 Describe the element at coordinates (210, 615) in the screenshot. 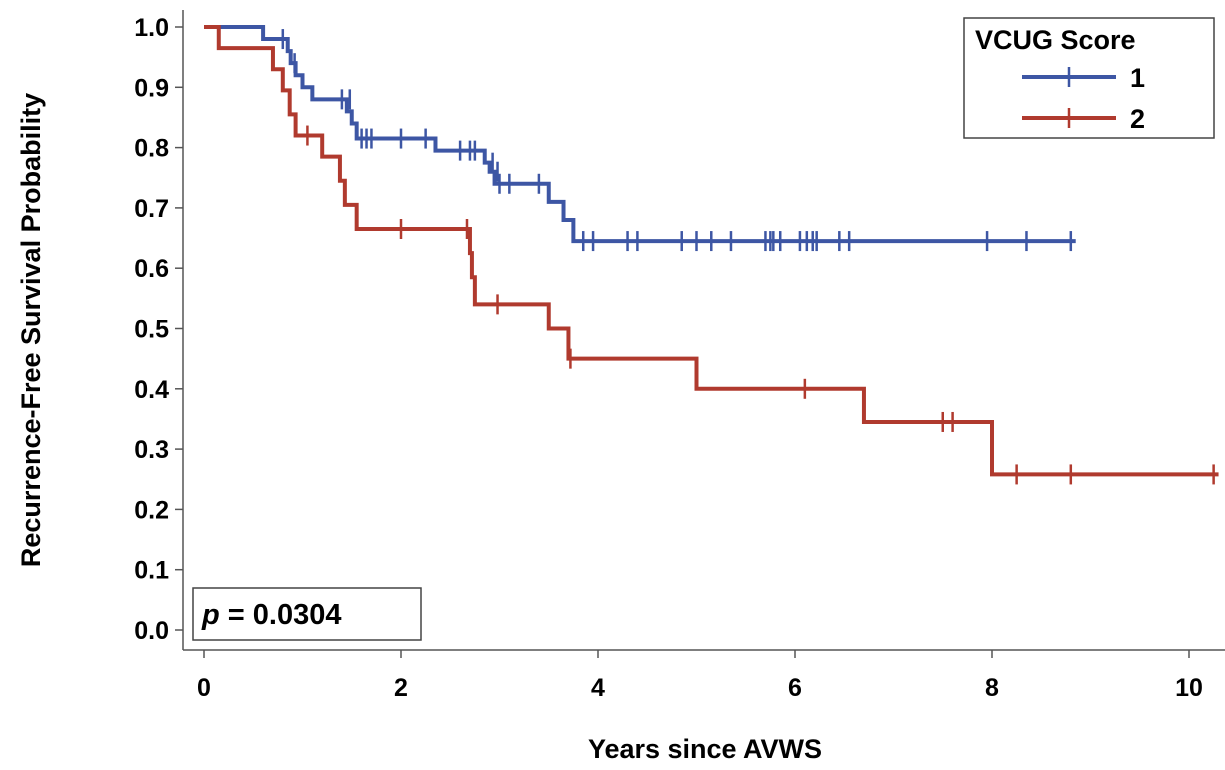

I see `p-value-prefix: p` at that location.